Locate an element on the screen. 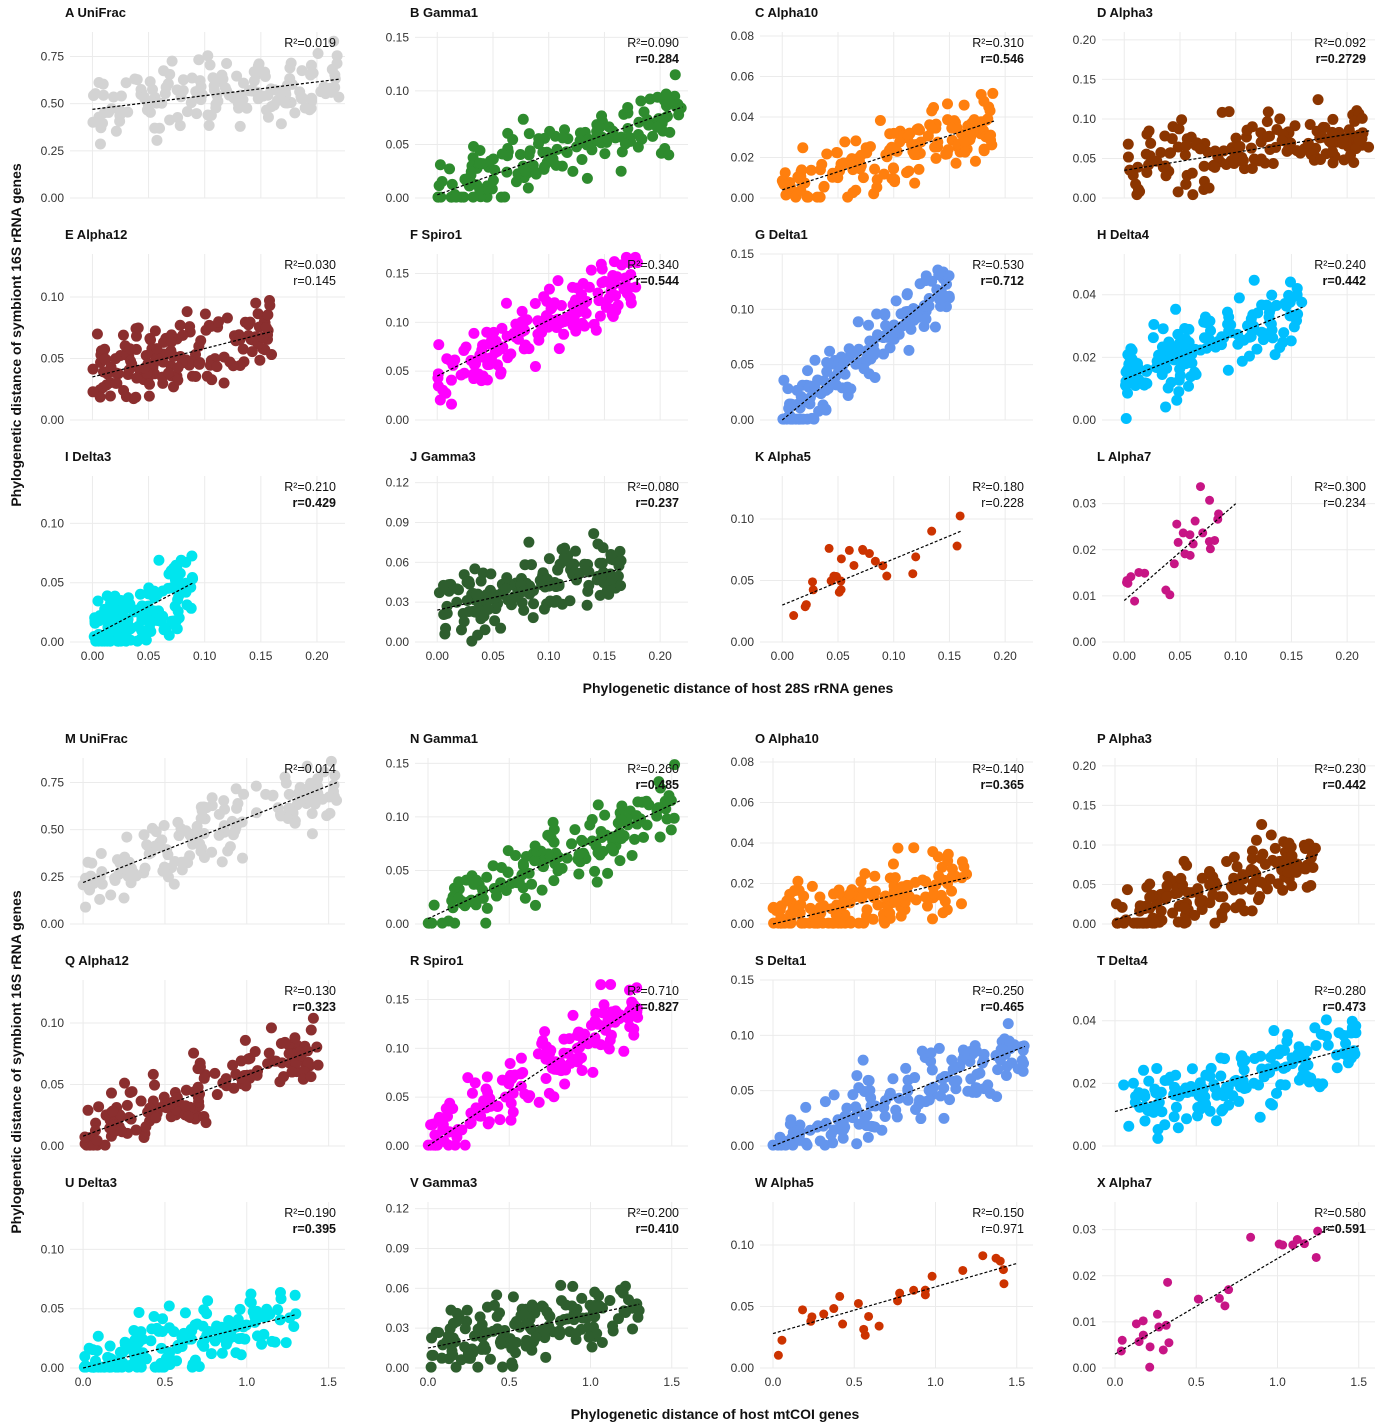 Image resolution: width=1392 pixels, height=1422 pixels. y-tick-label: 0.09 is located at coordinates (398, 522).